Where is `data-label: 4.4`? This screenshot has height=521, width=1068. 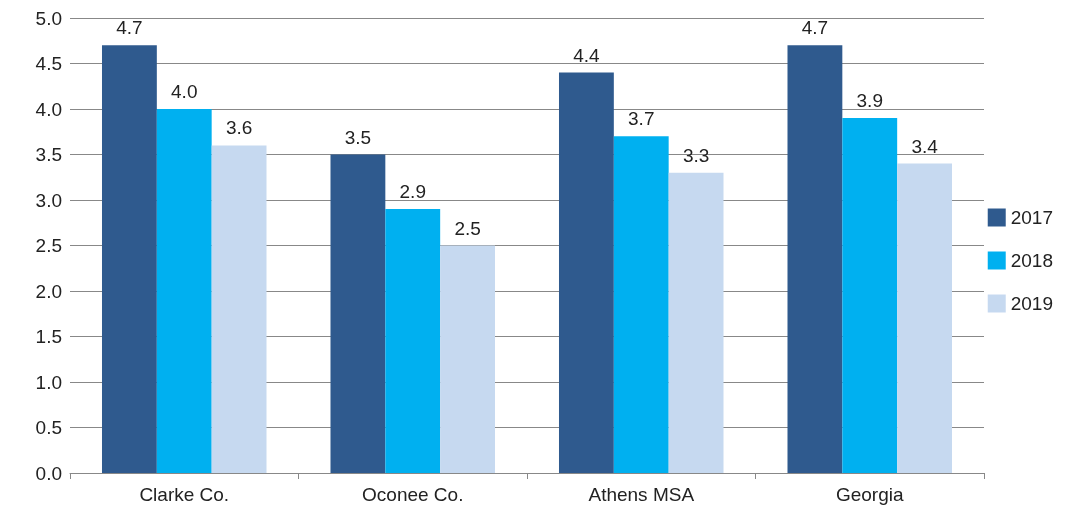
data-label: 4.4 is located at coordinates (587, 55).